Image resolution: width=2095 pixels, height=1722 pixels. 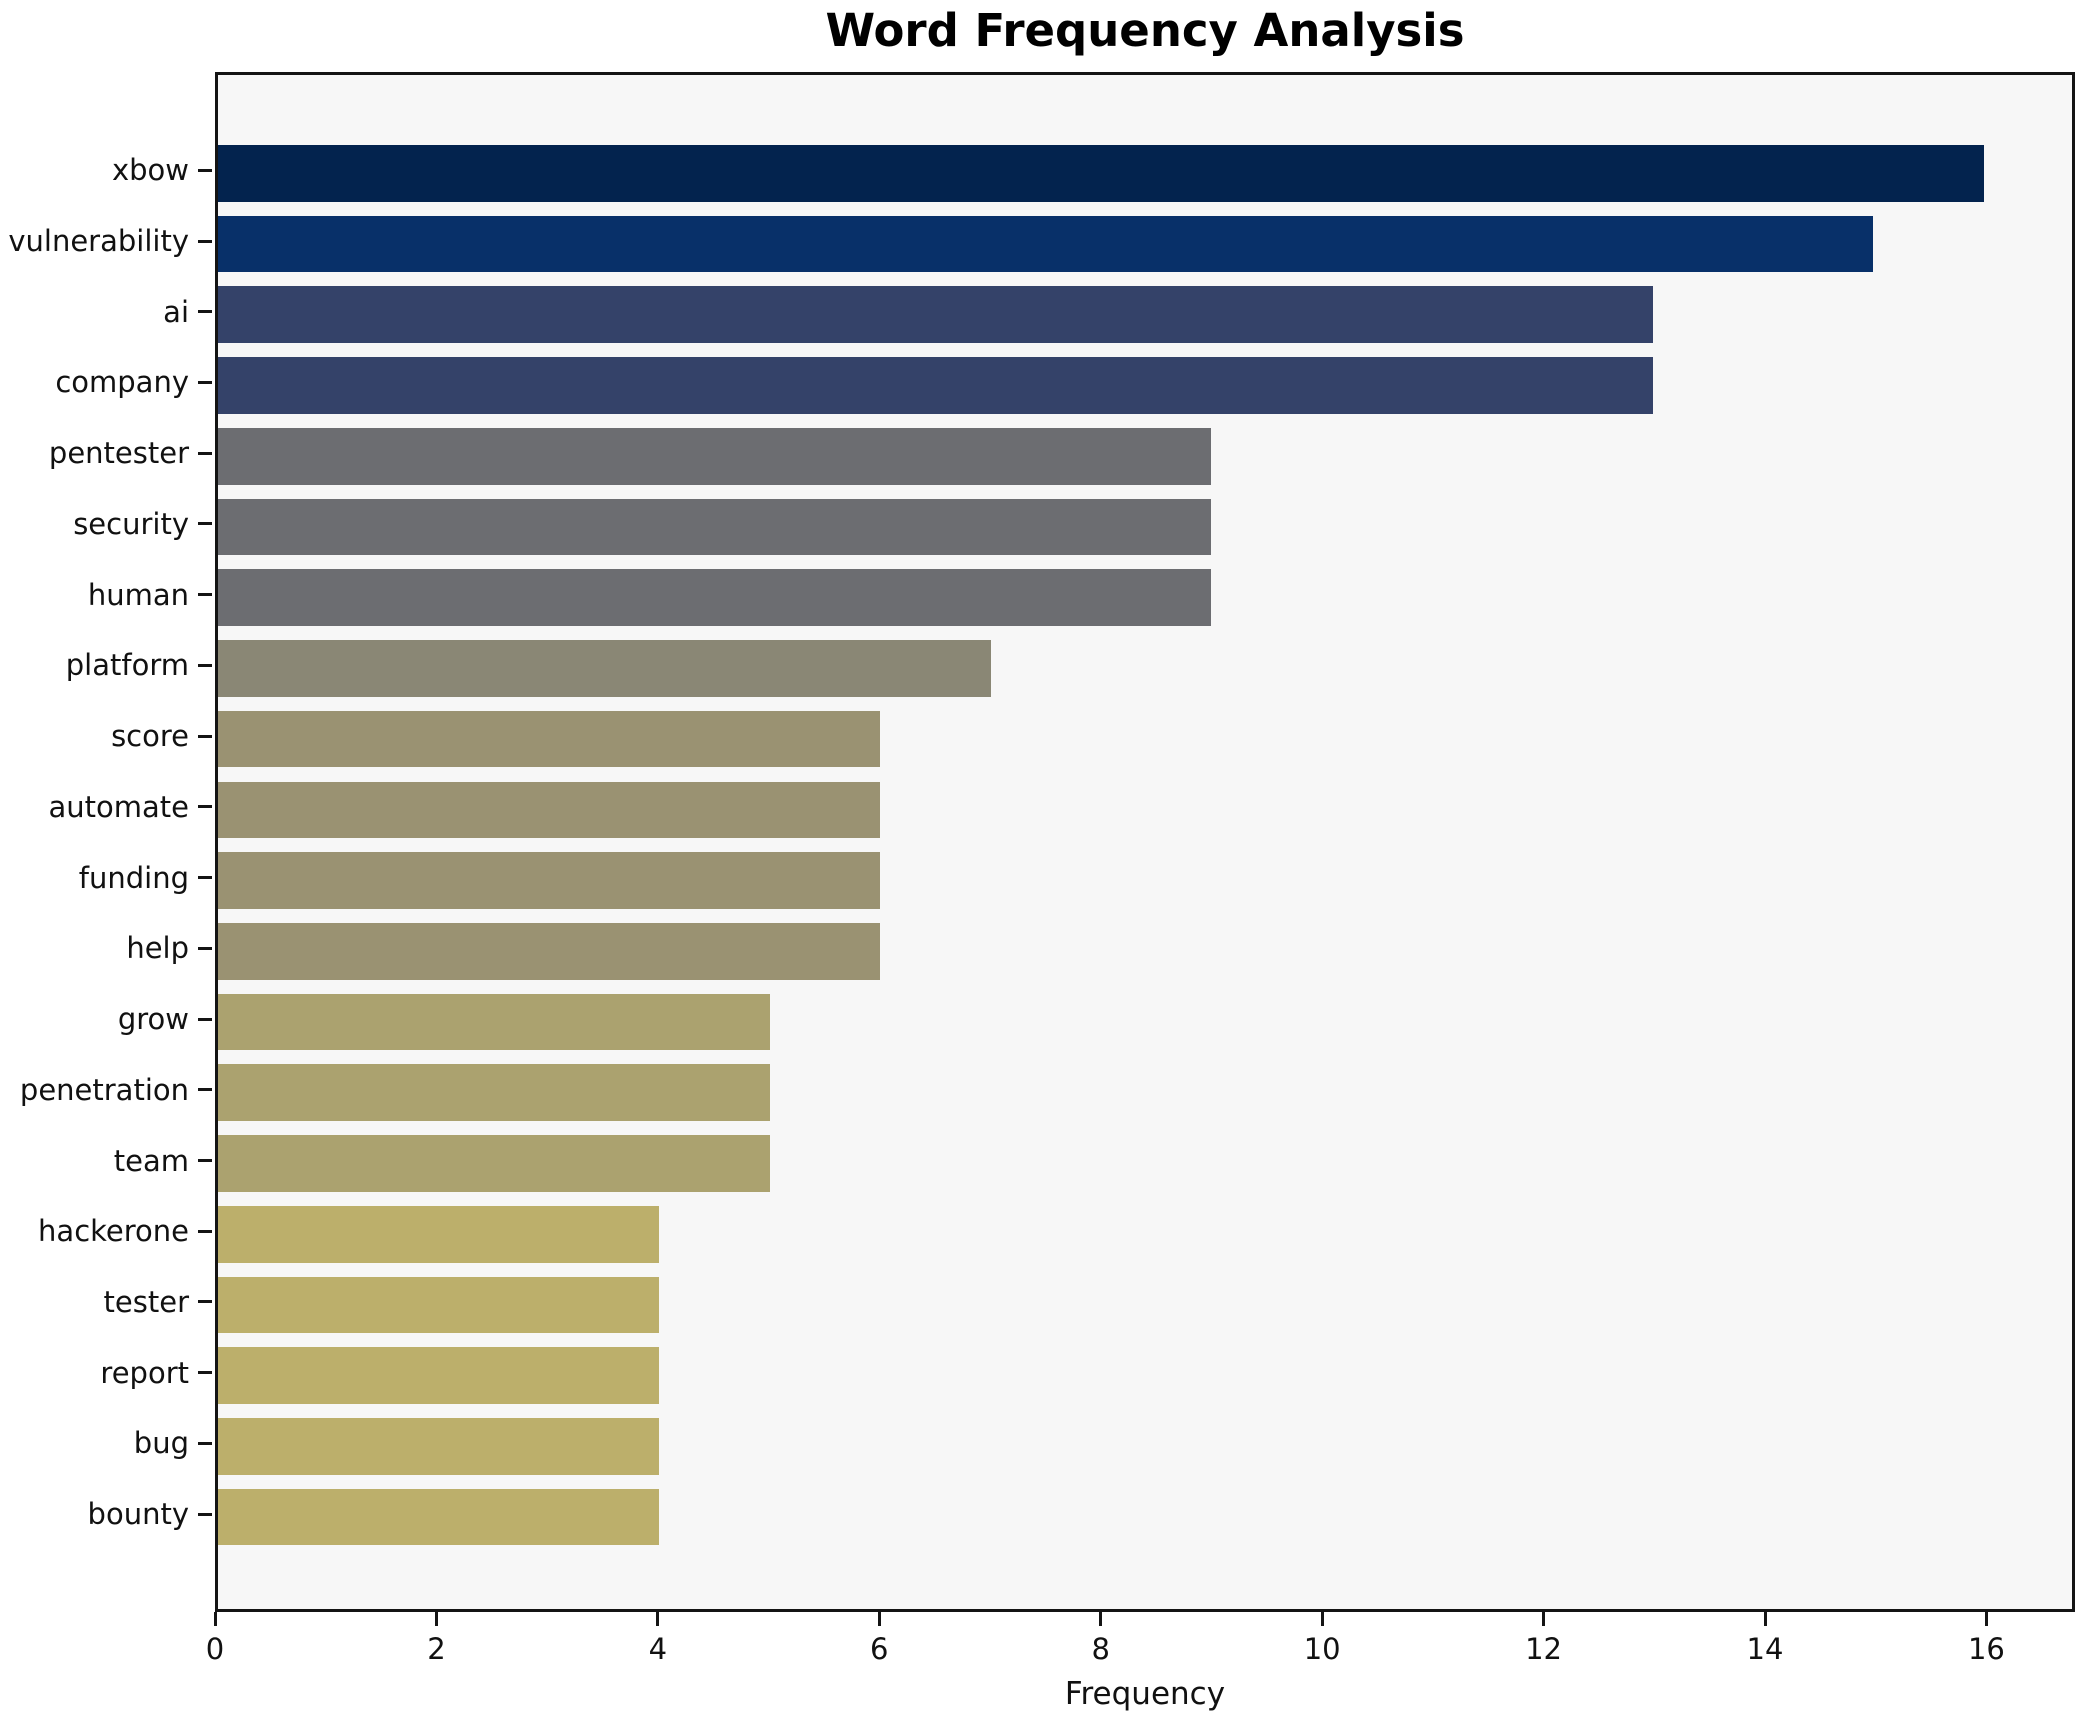 I want to click on y-tick-label: xbow, so click(x=150, y=170).